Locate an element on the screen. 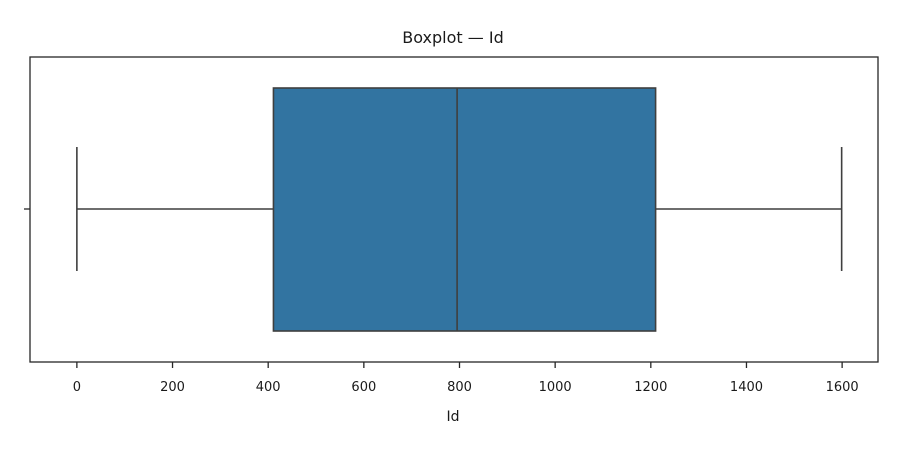  x-tick-label: 400 is located at coordinates (268, 387).